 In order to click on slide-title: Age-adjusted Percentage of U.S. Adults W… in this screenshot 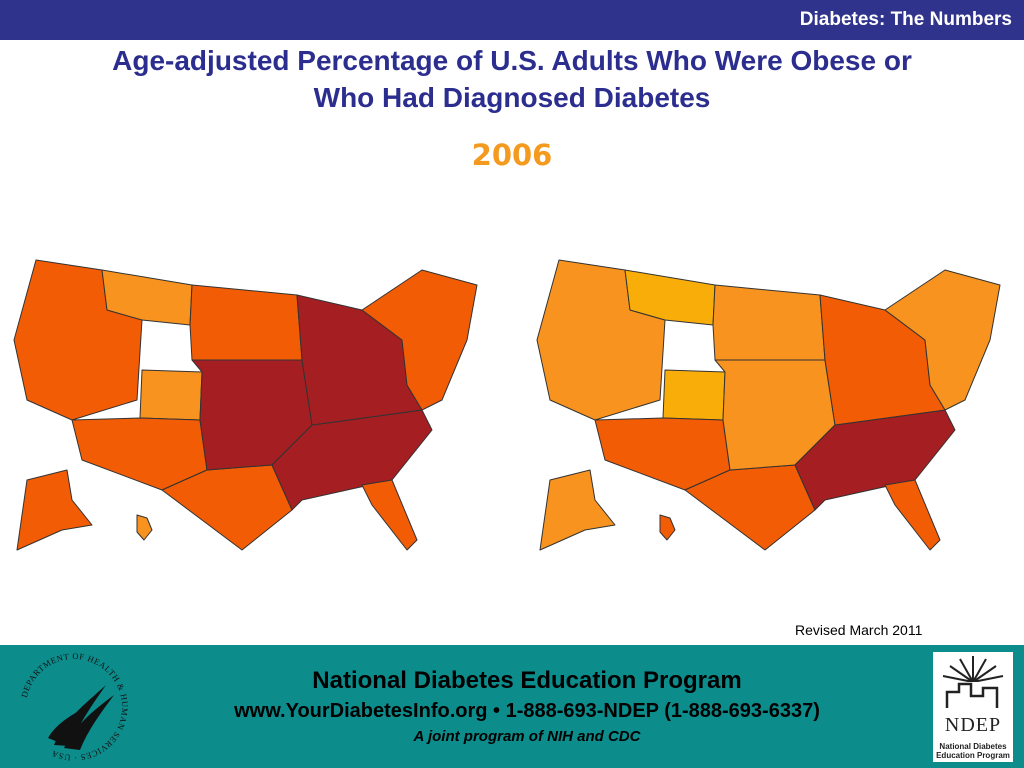, I will do `click(512, 79)`.